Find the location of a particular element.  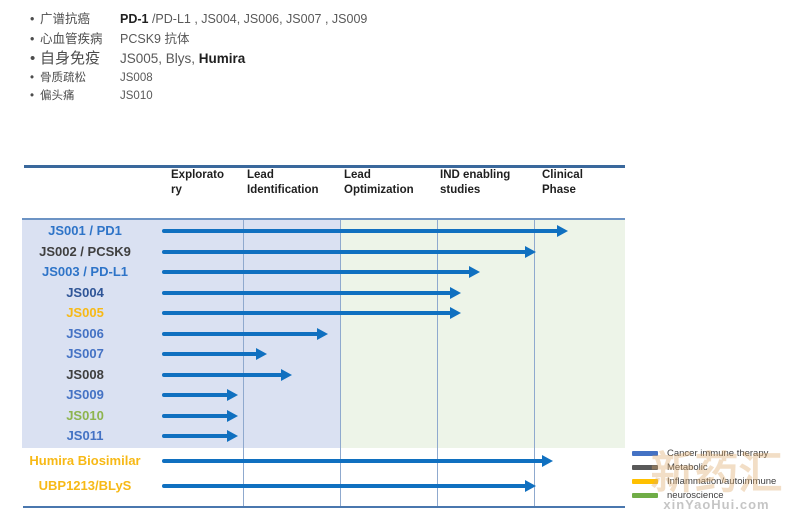

chart-body-top-border is located at coordinates (323, 219).